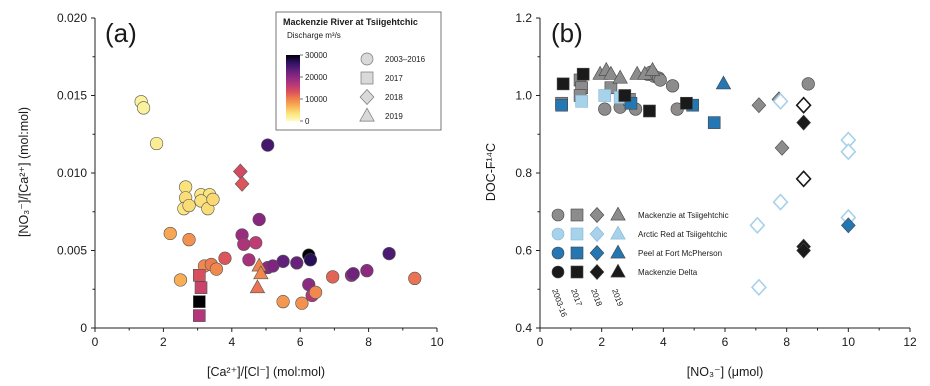 Image resolution: width=930 pixels, height=386 pixels. Describe the element at coordinates (682, 234) in the screenshot. I see `legend-site-label: Arctic Red at Tsiigehtchic` at that location.